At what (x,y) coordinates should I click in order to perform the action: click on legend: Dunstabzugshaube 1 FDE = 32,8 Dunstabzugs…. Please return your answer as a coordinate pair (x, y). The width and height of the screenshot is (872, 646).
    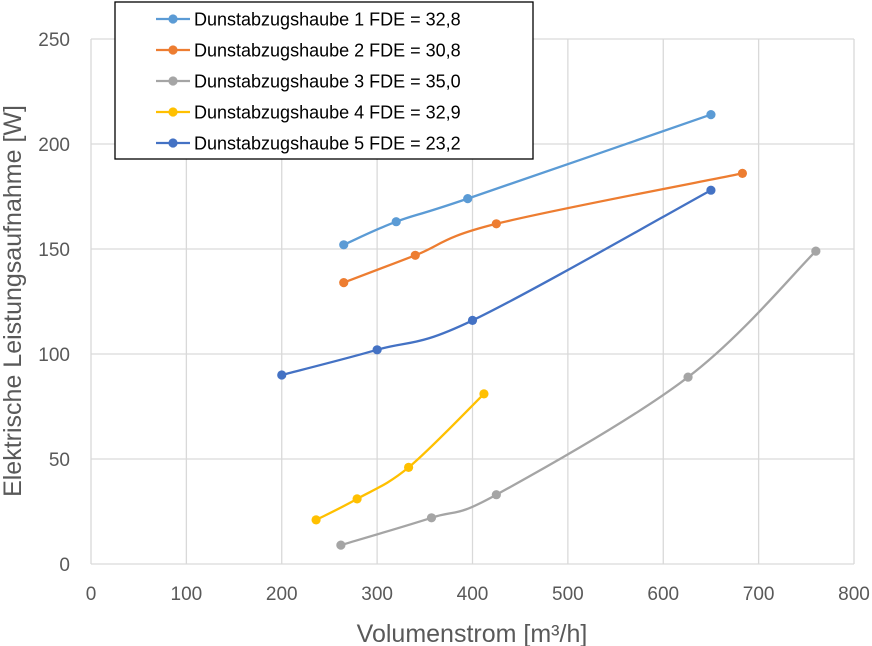
    Looking at the image, I should click on (324, 80).